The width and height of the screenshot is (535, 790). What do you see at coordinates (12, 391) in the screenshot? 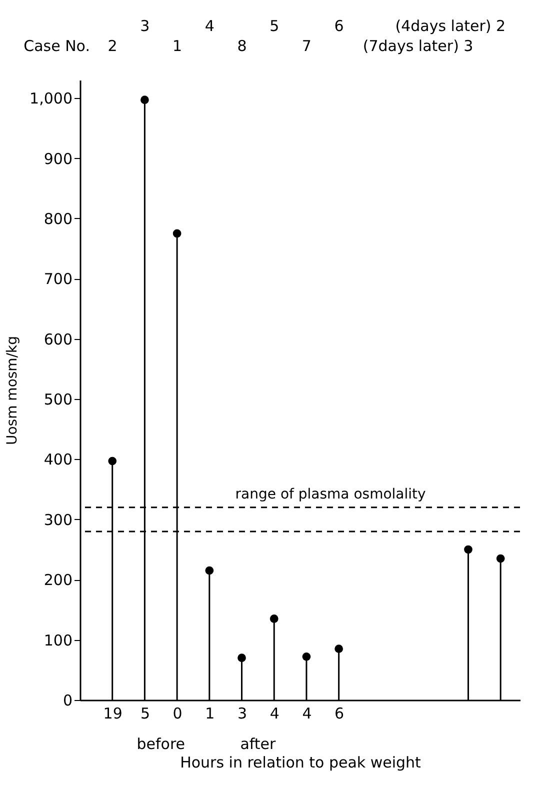
I see `y-axis-title: Uosm mosm/kg` at bounding box center [12, 391].